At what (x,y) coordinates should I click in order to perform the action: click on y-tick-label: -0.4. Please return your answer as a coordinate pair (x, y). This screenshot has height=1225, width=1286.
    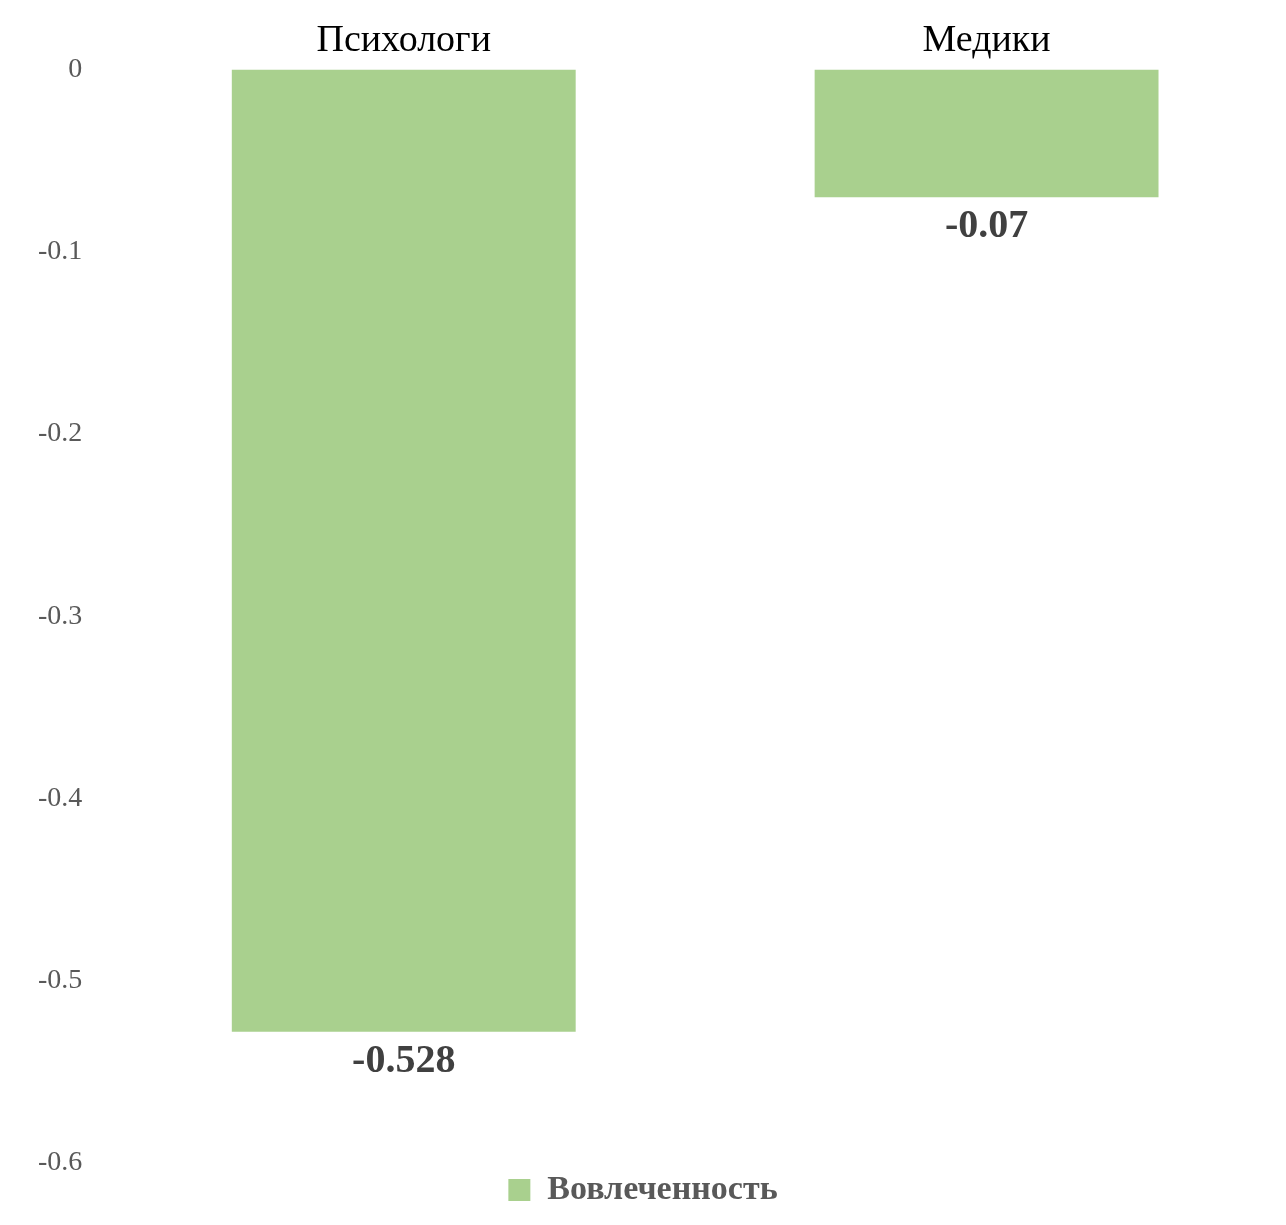
    Looking at the image, I should click on (60, 796).